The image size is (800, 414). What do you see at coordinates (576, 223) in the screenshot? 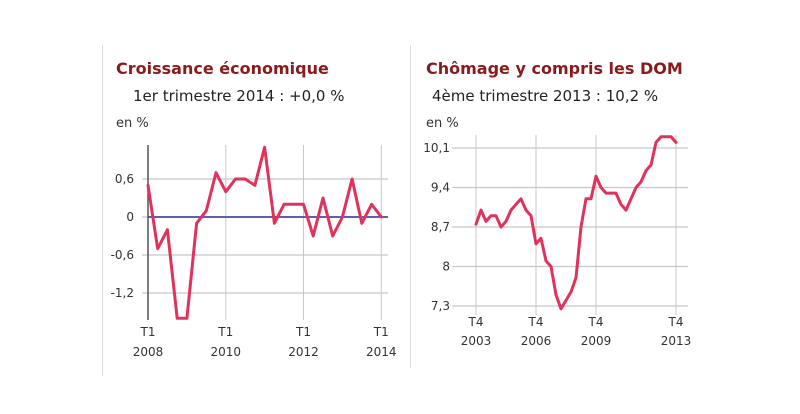
I see `chart-2-series-line` at bounding box center [576, 223].